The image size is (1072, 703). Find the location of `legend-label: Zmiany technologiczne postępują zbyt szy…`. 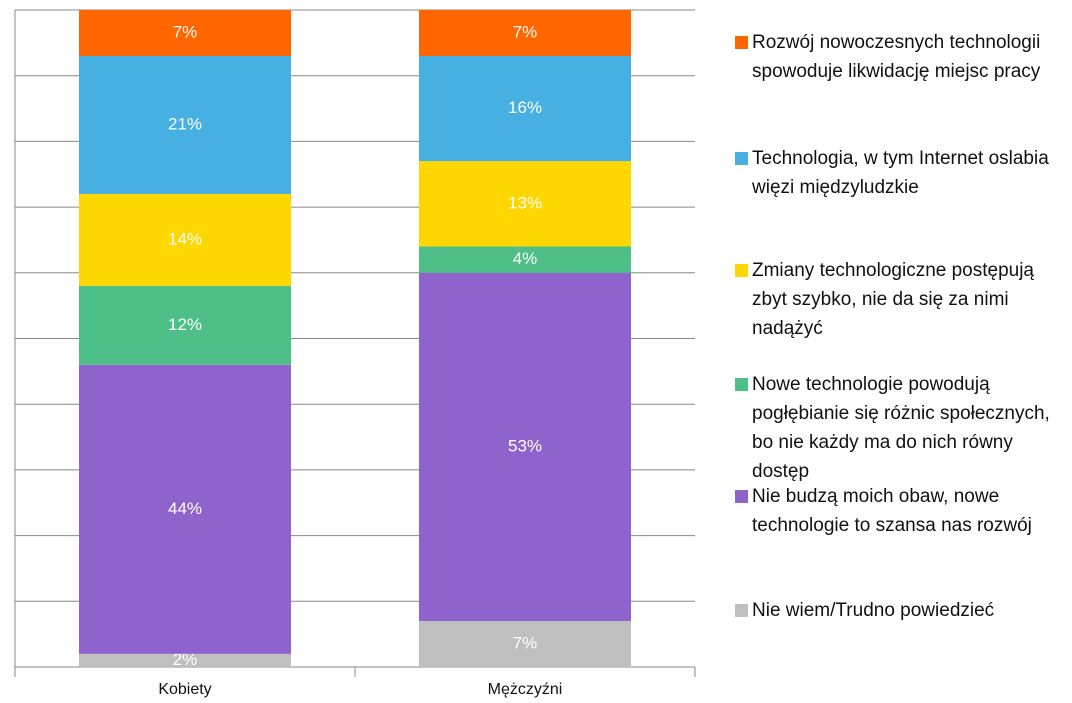

legend-label: Zmiany technologiczne postępują zbyt szy… is located at coordinates (893, 299).